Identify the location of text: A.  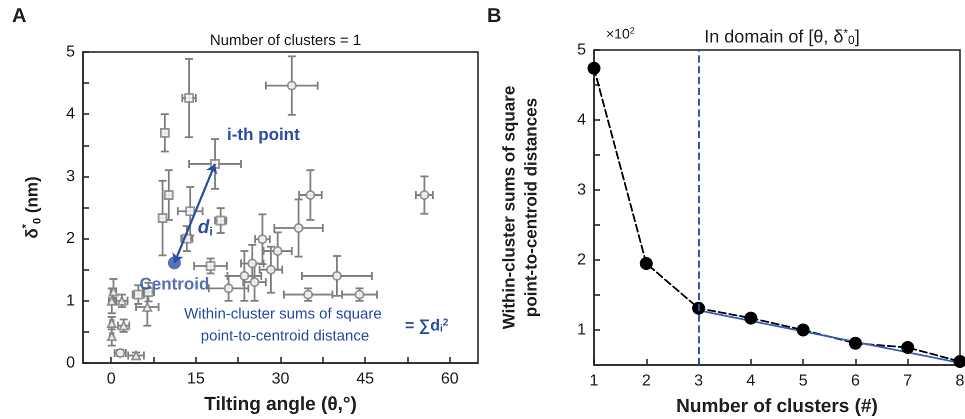
(19, 16).